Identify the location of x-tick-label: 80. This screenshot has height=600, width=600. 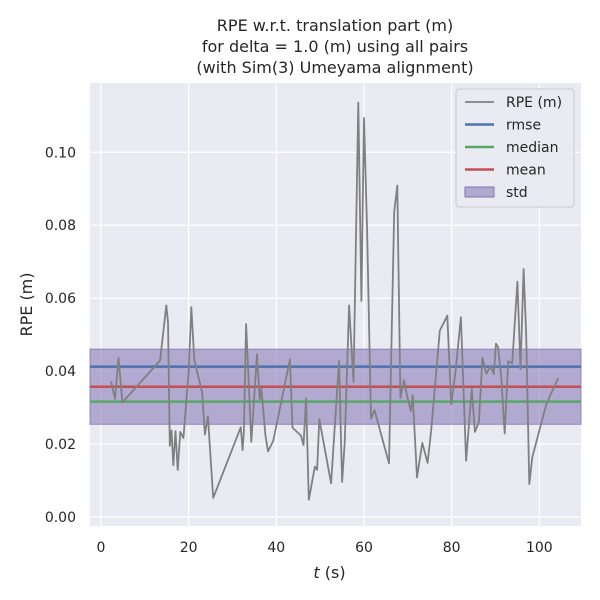
(452, 548).